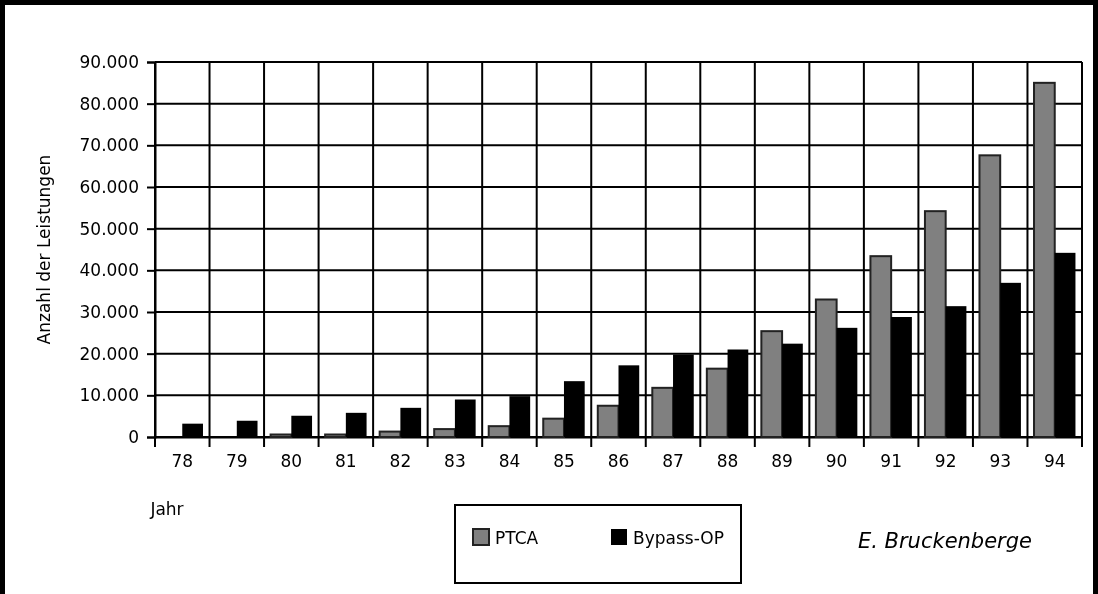 The width and height of the screenshot is (1098, 594). I want to click on x-tick-label: 85, so click(564, 461).